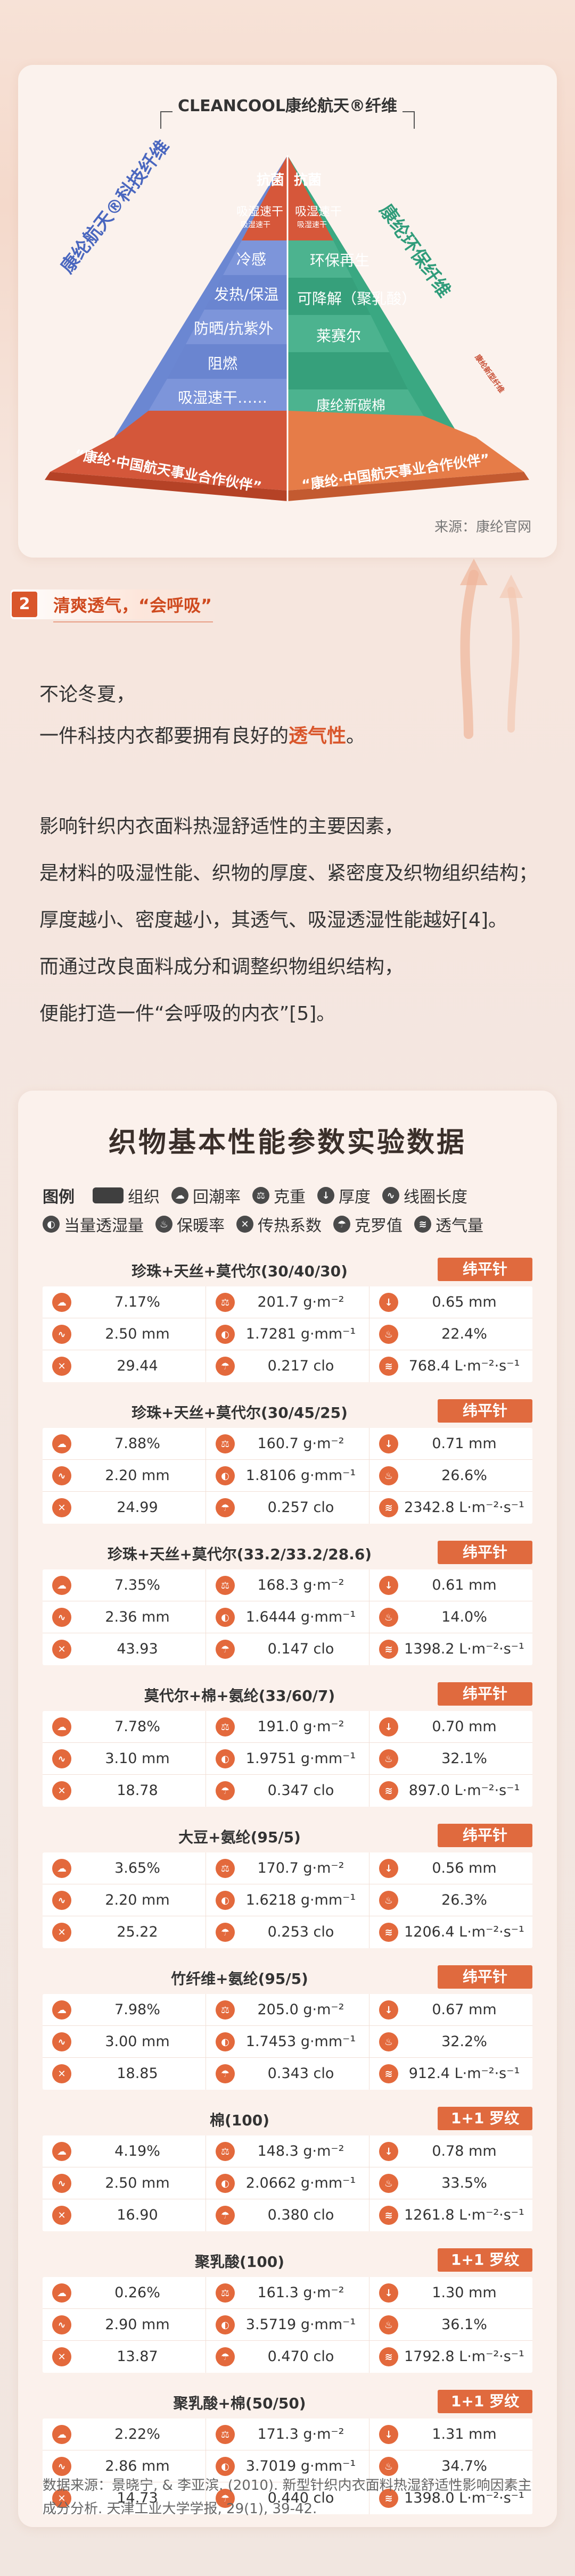 The width and height of the screenshot is (575, 2576). Describe the element at coordinates (300, 1443) in the screenshot. I see `cell-value: 160.7 g·m⁻²` at that location.